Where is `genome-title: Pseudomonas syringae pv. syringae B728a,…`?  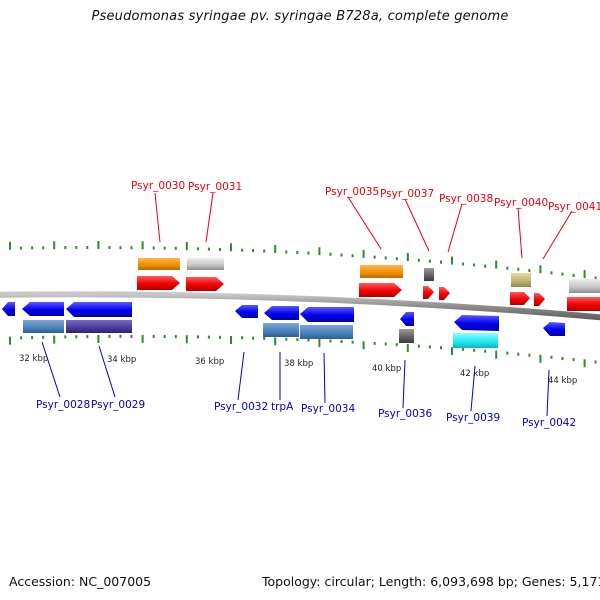
genome-title: Pseudomonas syringae pv. syringae B728a,… is located at coordinates (300, 16).